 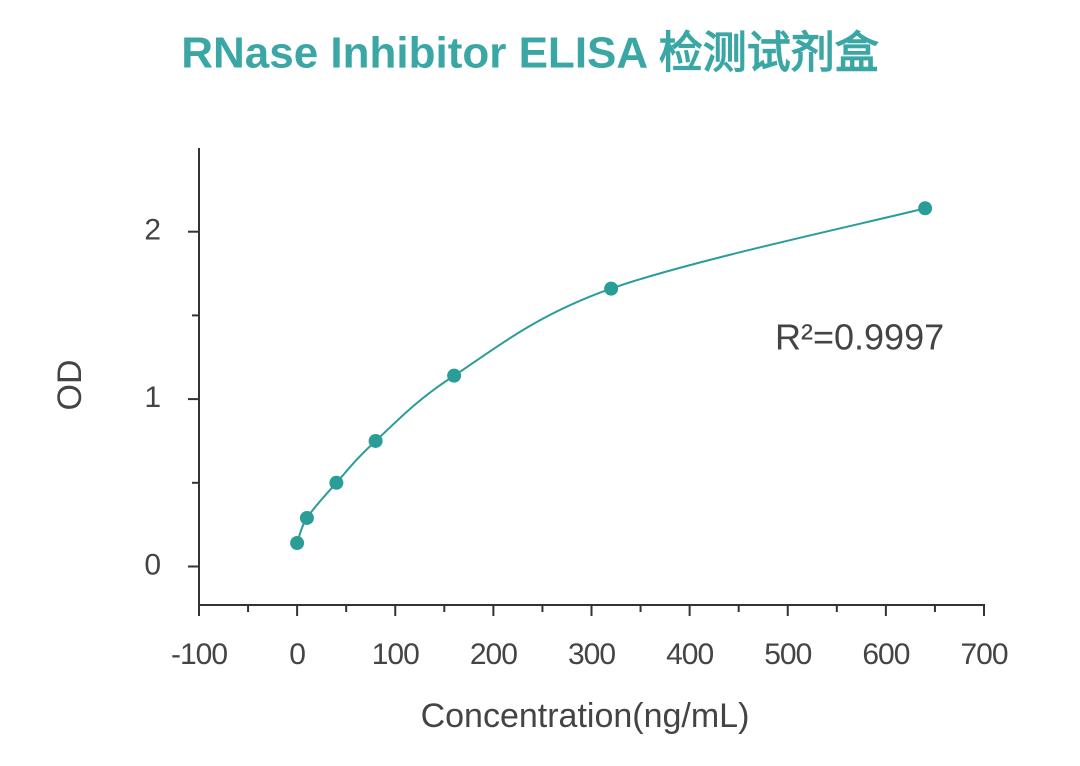 What do you see at coordinates (591, 654) in the screenshot?
I see `x-tick-label: 300` at bounding box center [591, 654].